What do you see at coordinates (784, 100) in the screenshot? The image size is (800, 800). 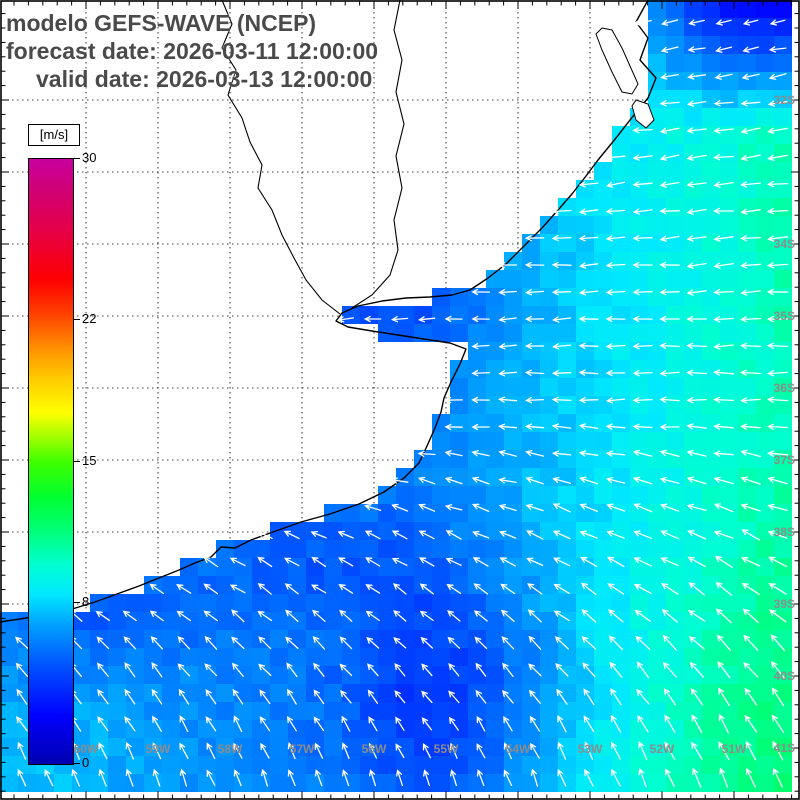 I see `lat-label-32S: 32S` at bounding box center [784, 100].